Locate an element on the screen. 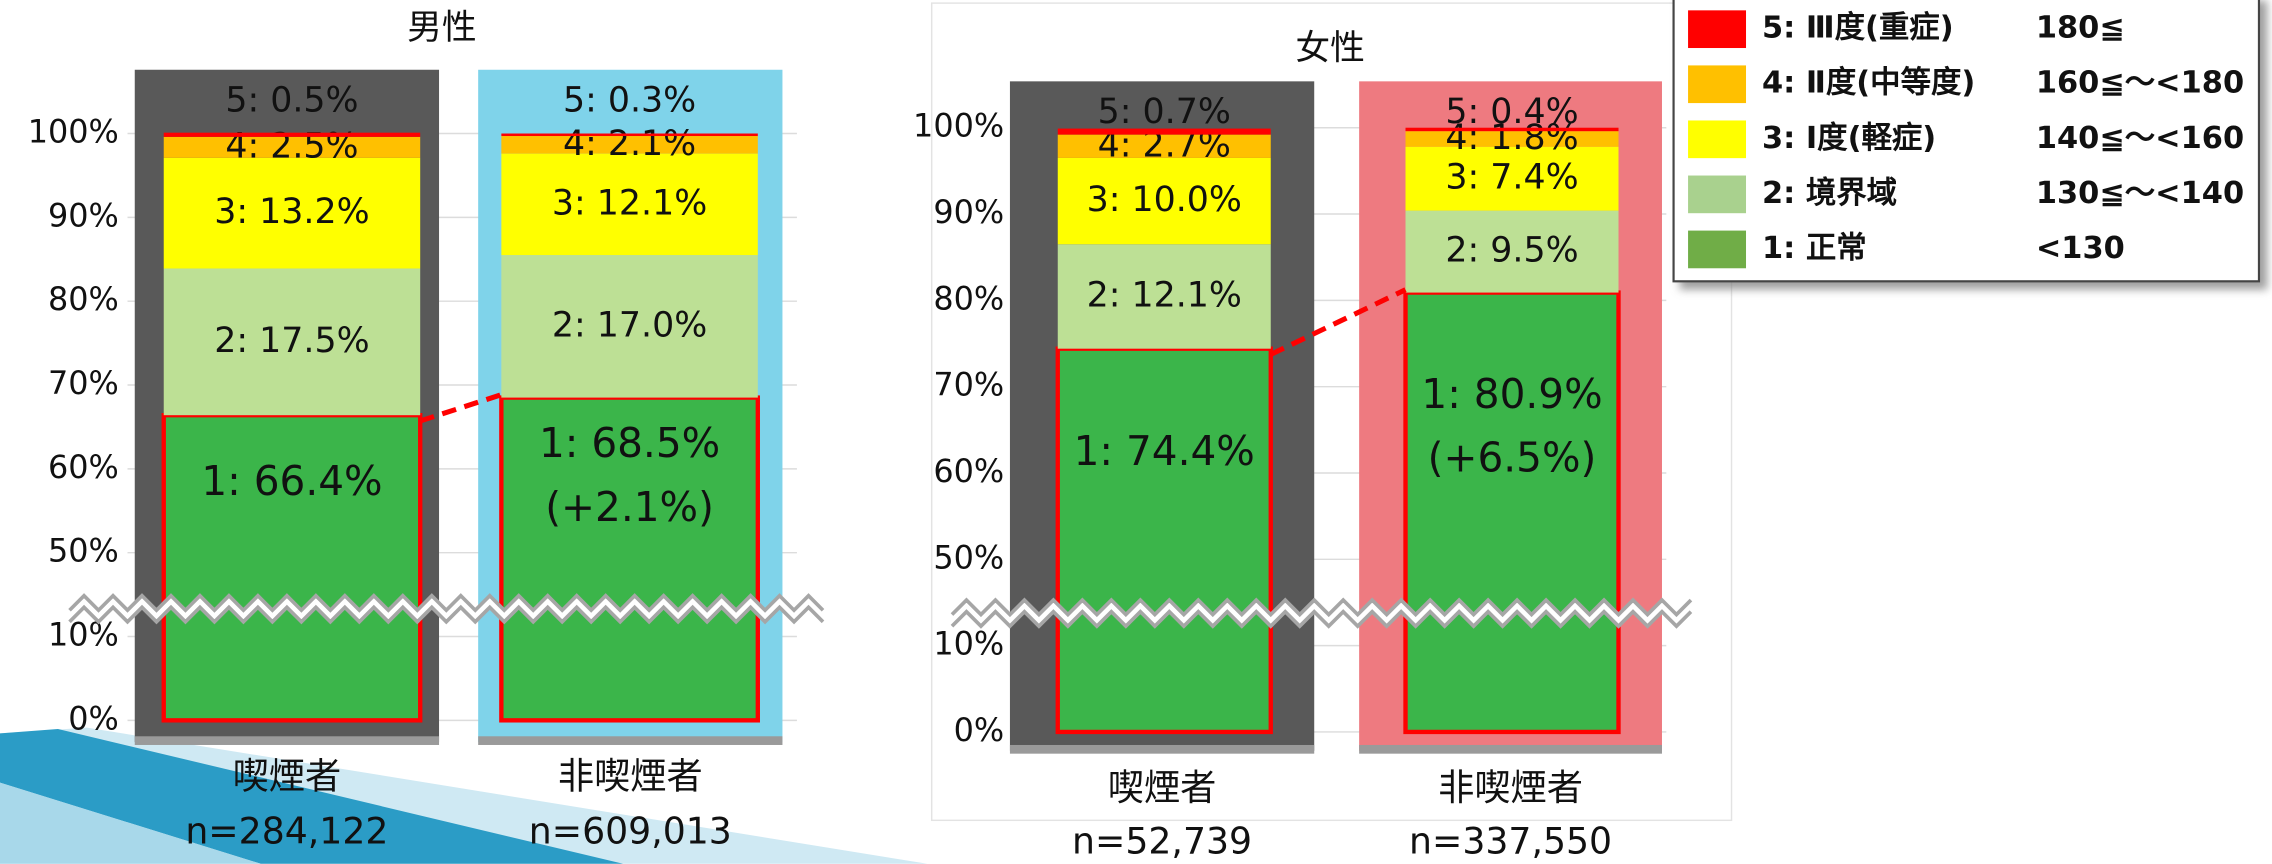 The width and height of the screenshot is (2272, 864). sample-size: n=337,550 is located at coordinates (1510, 841).